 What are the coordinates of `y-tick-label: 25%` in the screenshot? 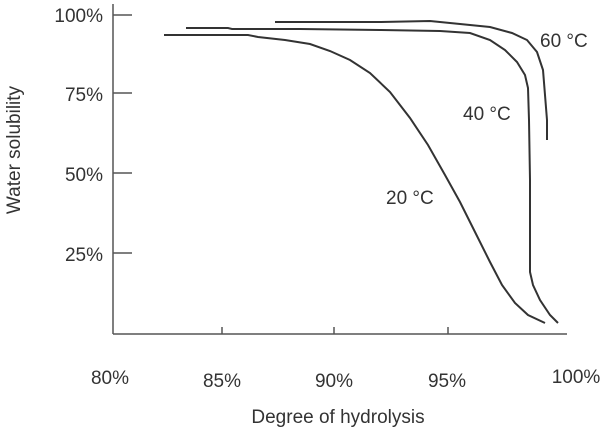 It's located at (84, 255).